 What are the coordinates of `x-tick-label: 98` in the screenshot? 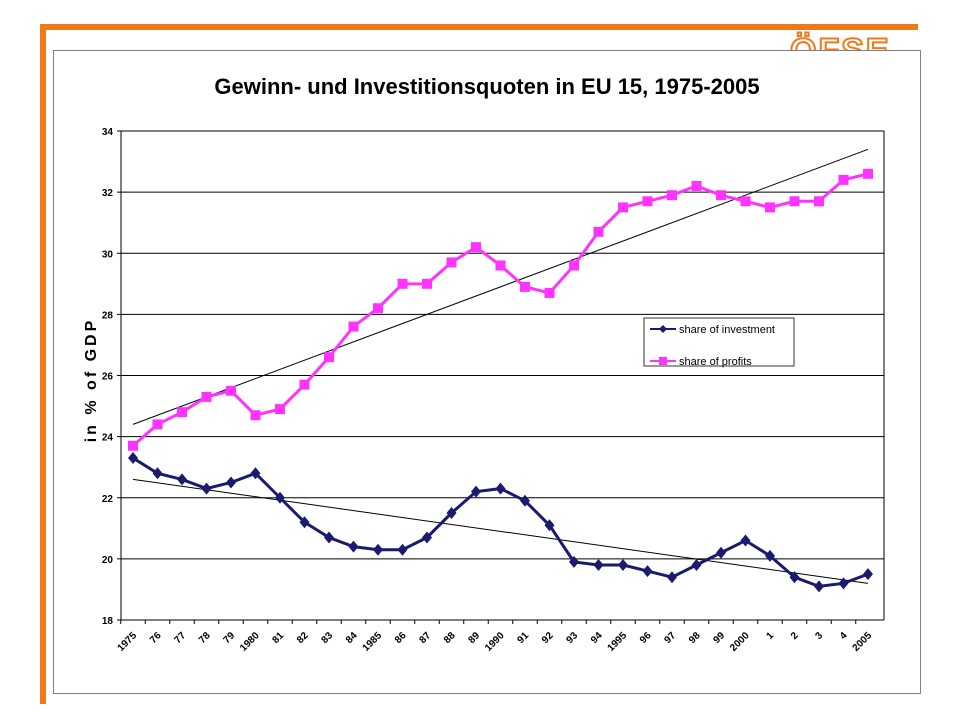 It's located at (695, 638).